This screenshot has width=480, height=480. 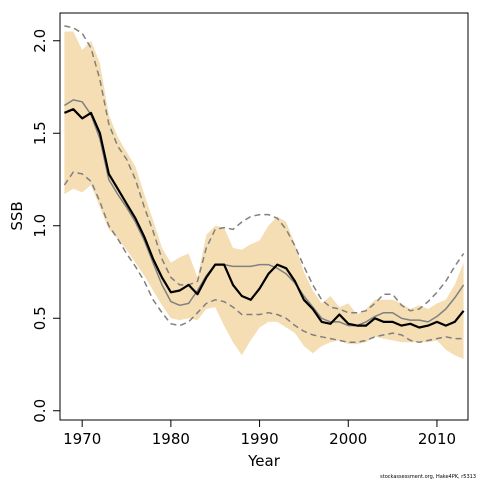 What do you see at coordinates (40, 318) in the screenshot?
I see `y-tick-label: 0.5` at bounding box center [40, 318].